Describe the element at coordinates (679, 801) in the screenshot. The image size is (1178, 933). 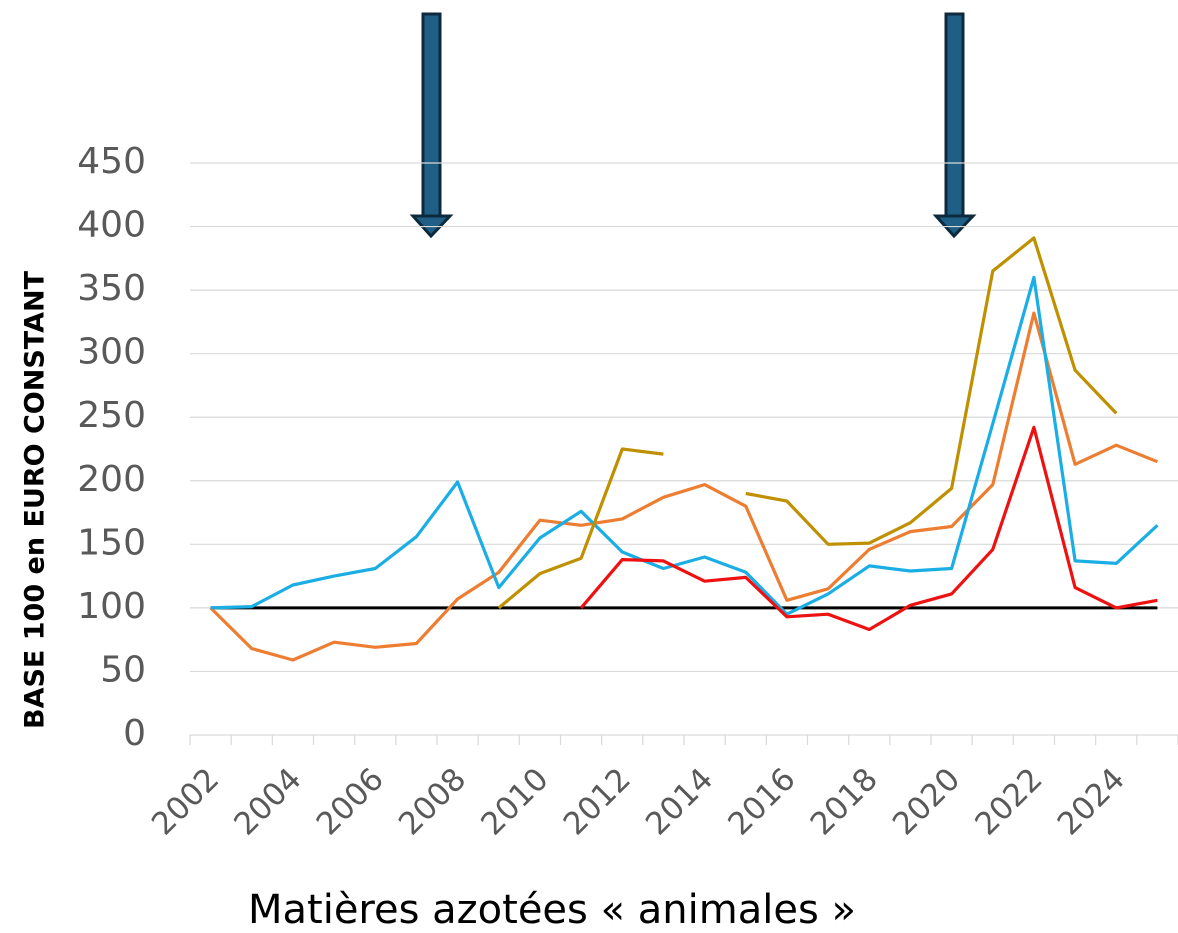
I see `x-tick-label: 2014` at that location.